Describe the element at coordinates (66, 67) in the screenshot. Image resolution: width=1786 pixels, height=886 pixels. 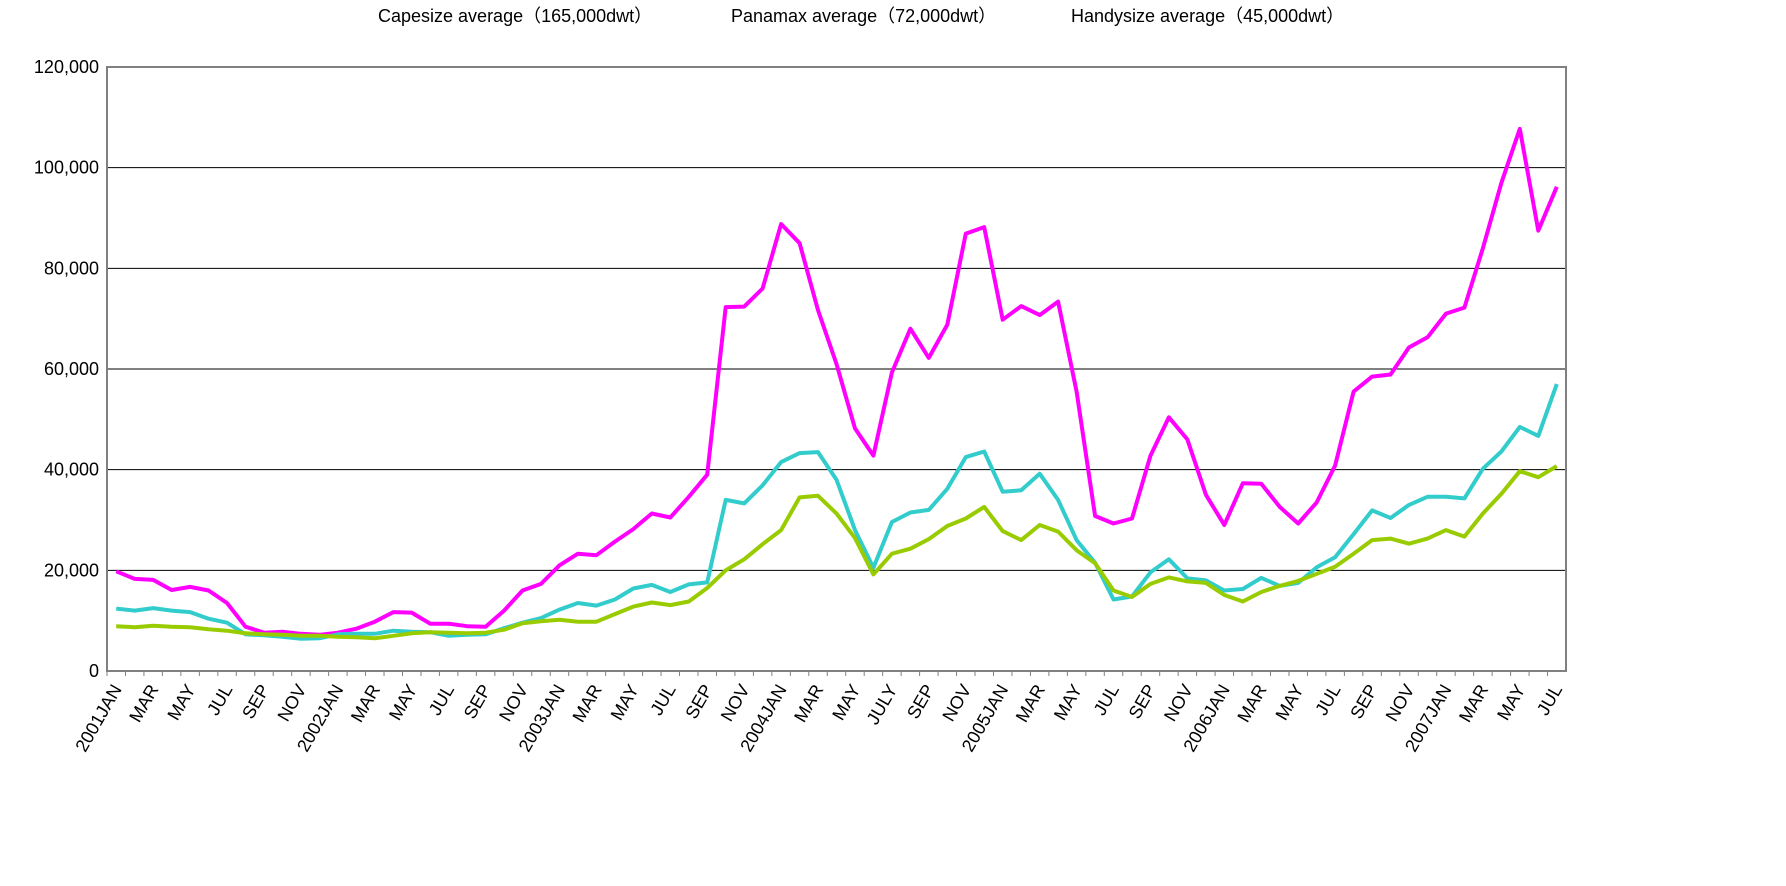
I see `y-tick-label: 120,000` at that location.